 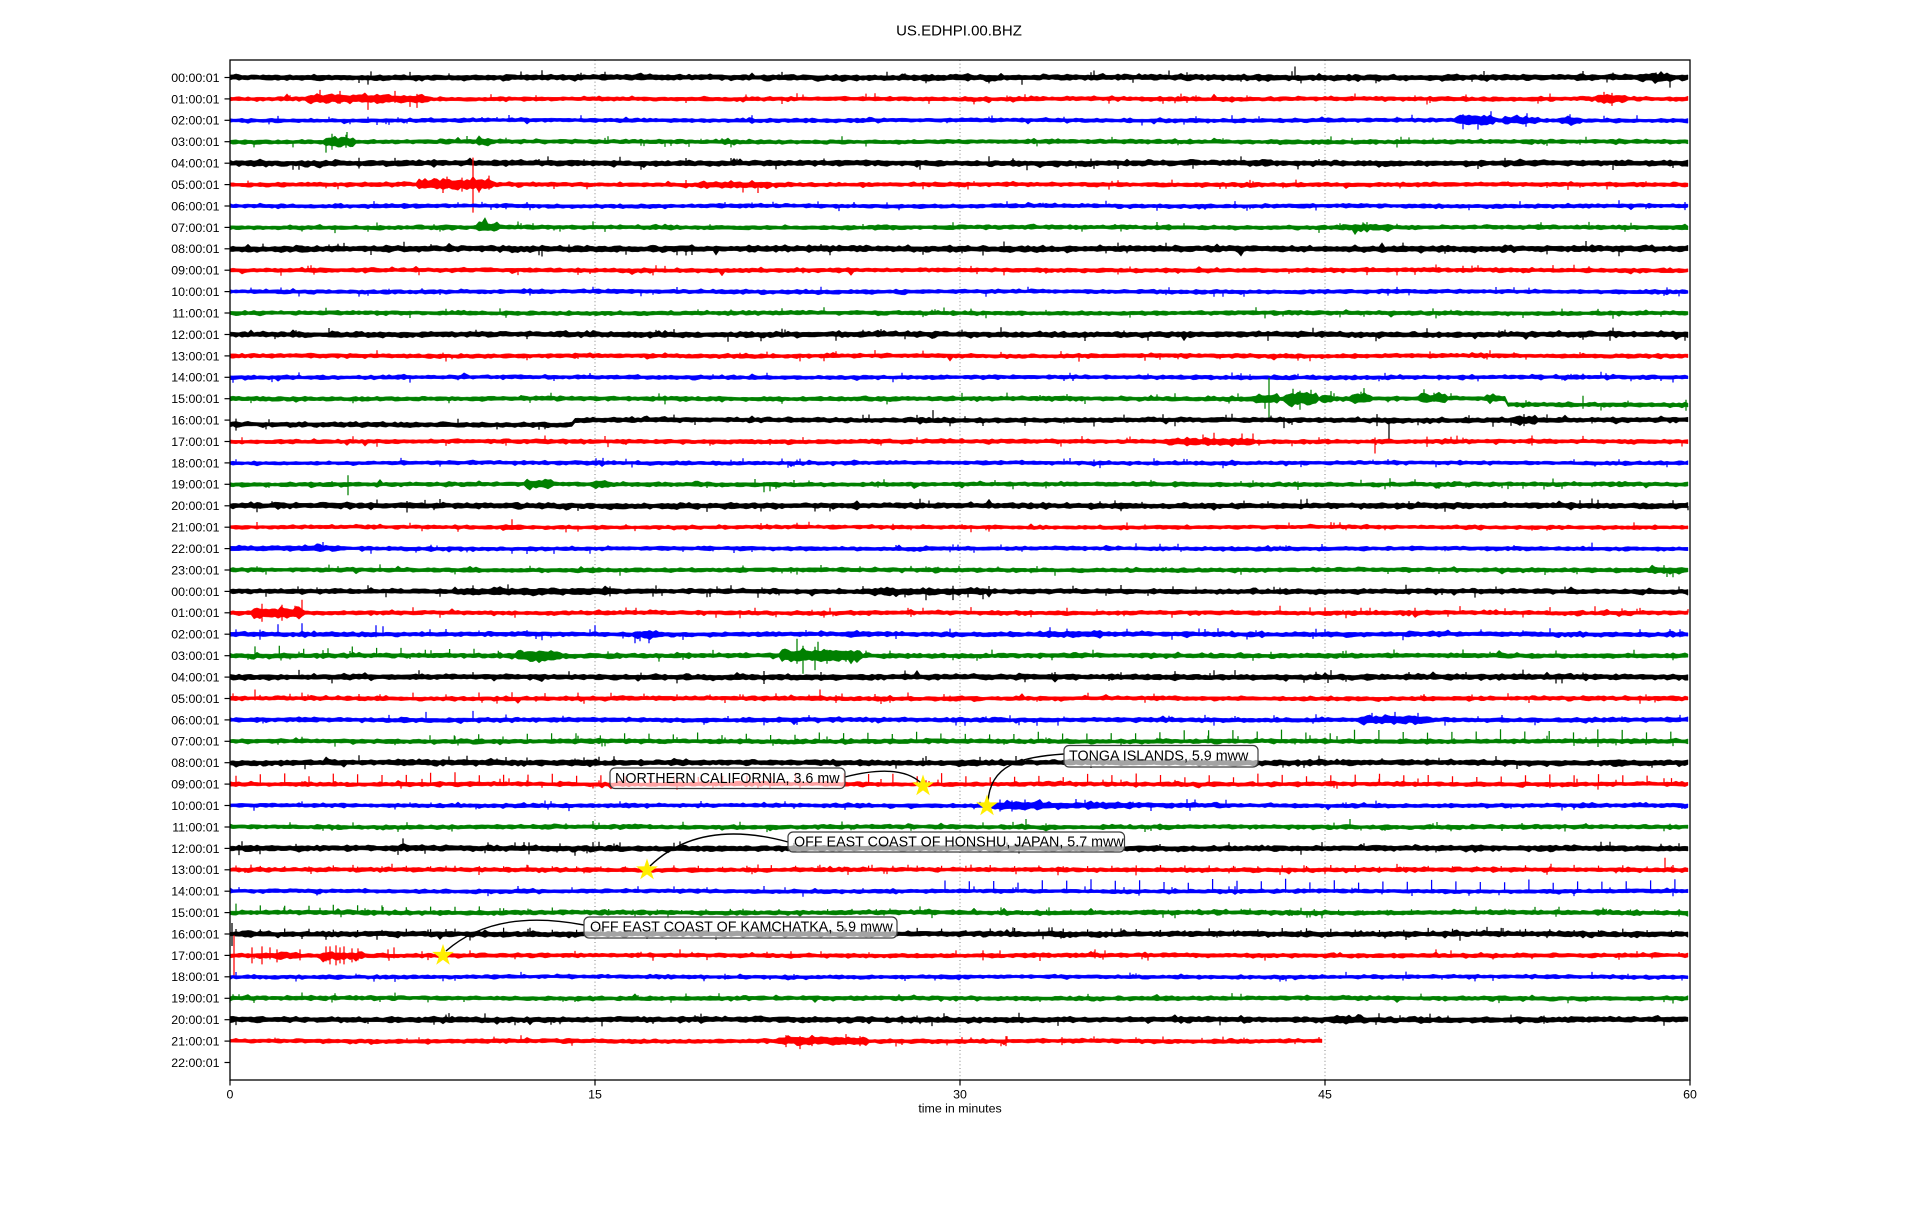 I want to click on svg-text: US.EDHPI.00.BHZ, so click(x=959, y=31).